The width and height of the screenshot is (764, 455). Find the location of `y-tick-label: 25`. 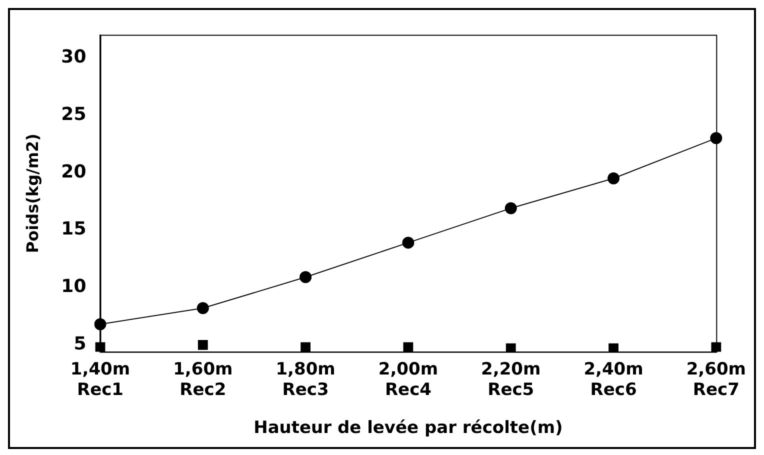

y-tick-label: 25 is located at coordinates (73, 114).